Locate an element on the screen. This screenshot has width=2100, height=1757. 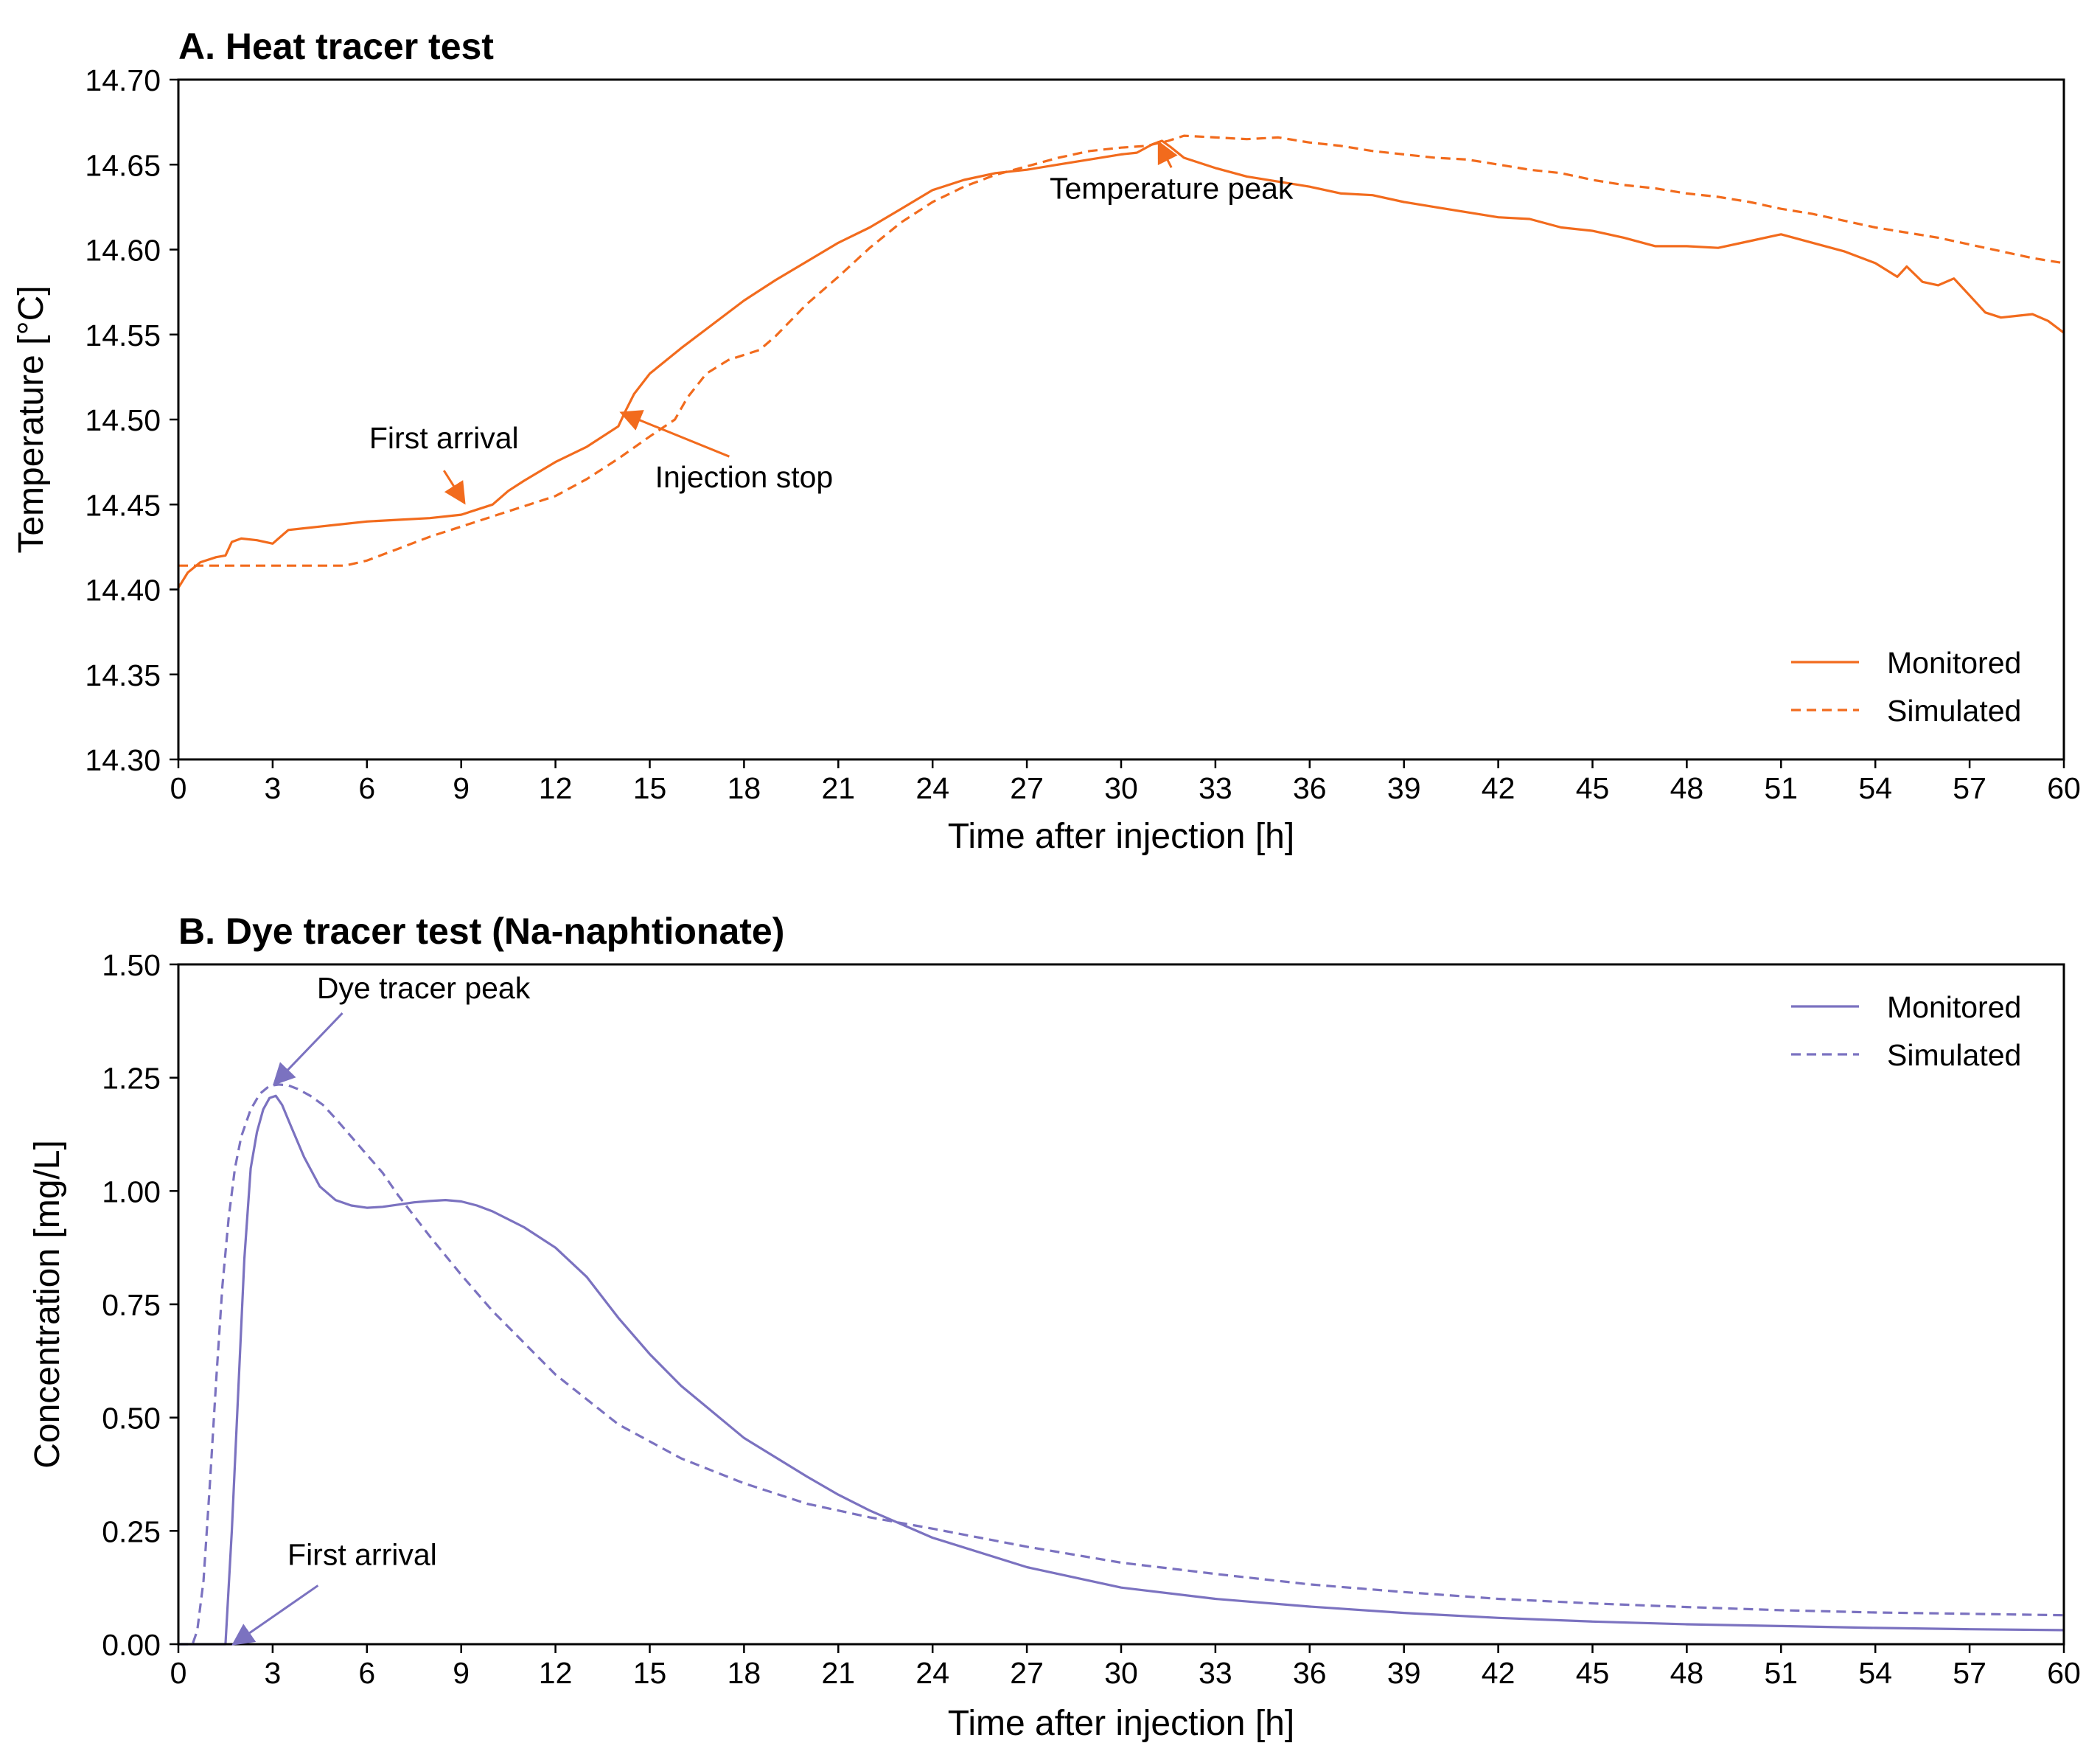
y-tick-label: 0.00 is located at coordinates (131, 1645).